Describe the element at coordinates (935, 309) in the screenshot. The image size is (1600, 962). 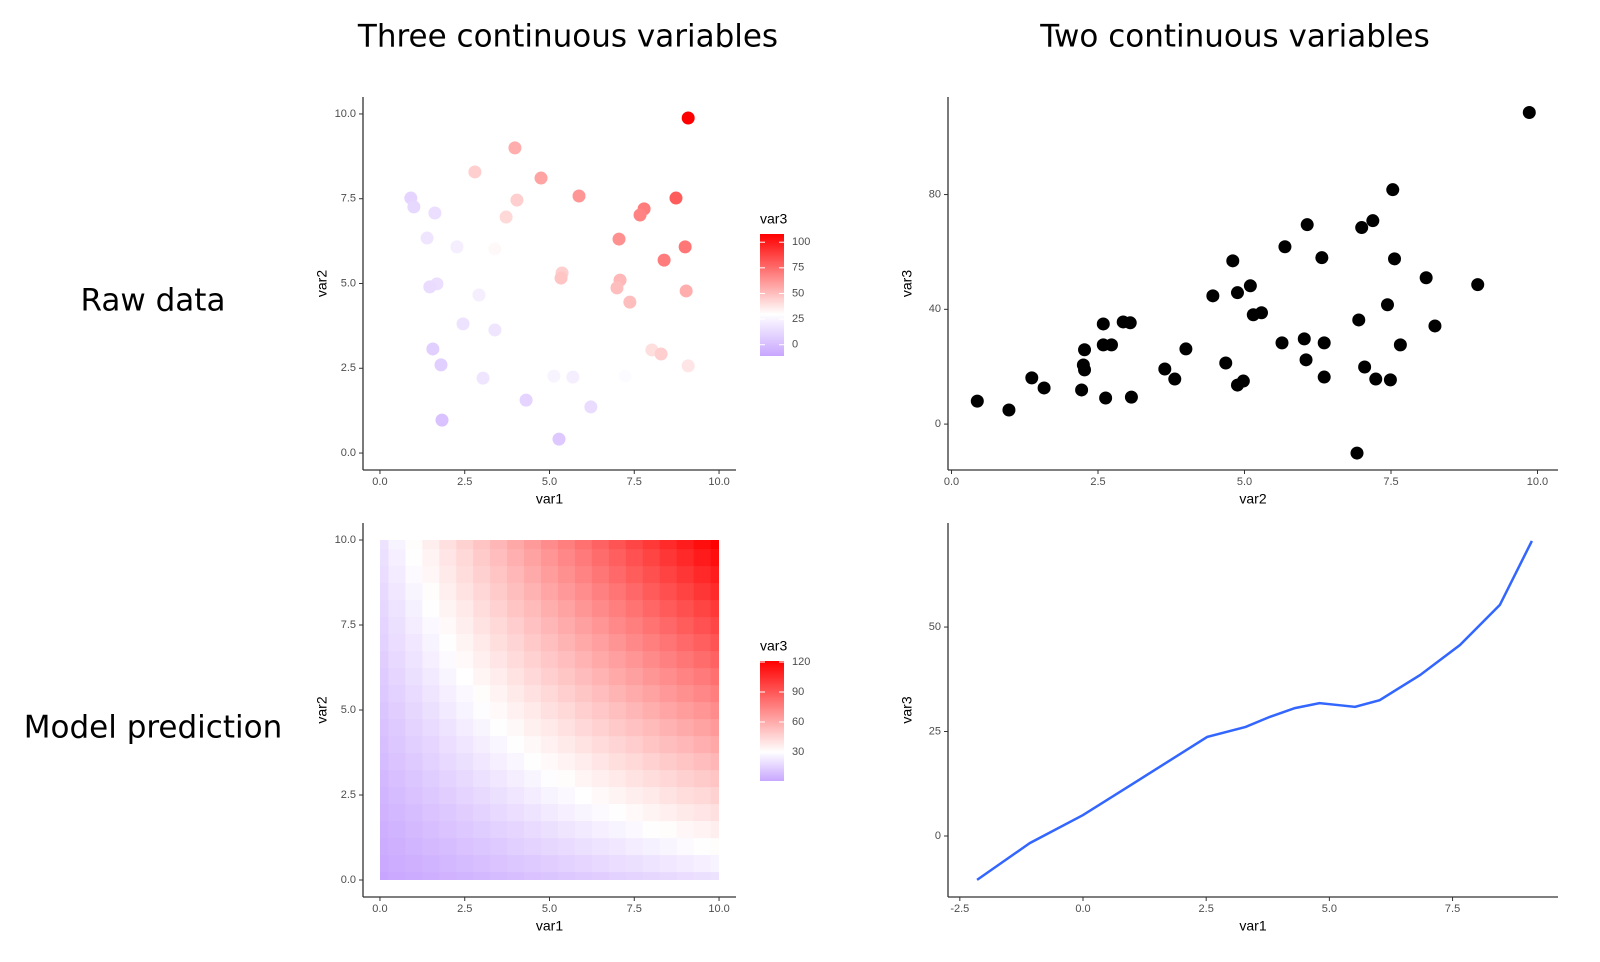
I see `y-tick-label: 40` at that location.